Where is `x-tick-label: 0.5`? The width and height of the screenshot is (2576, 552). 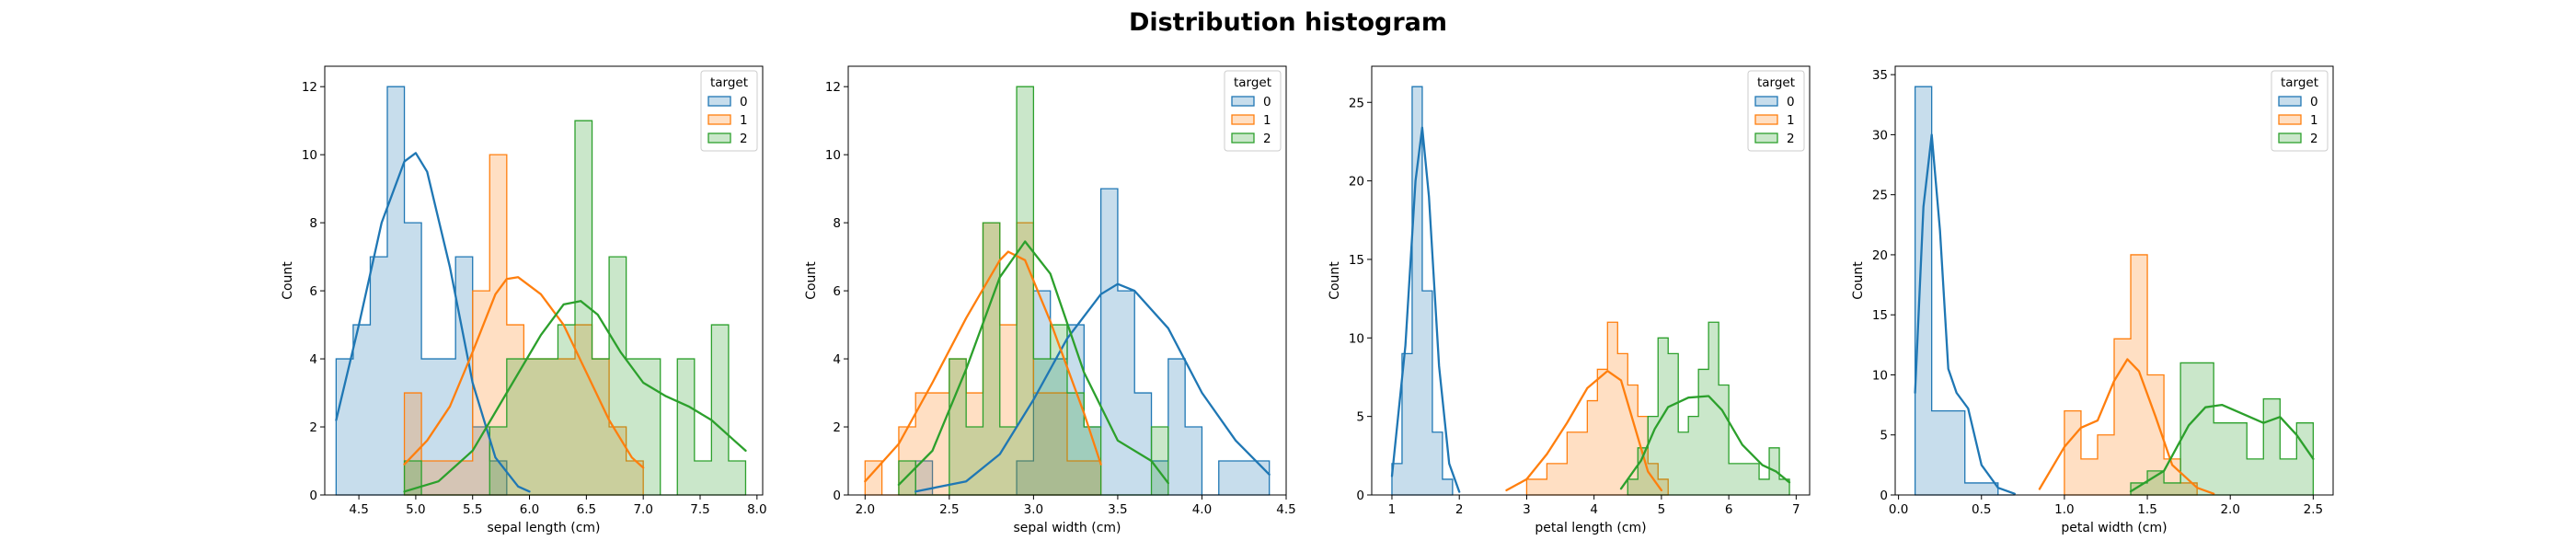 x-tick-label: 0.5 is located at coordinates (1982, 509).